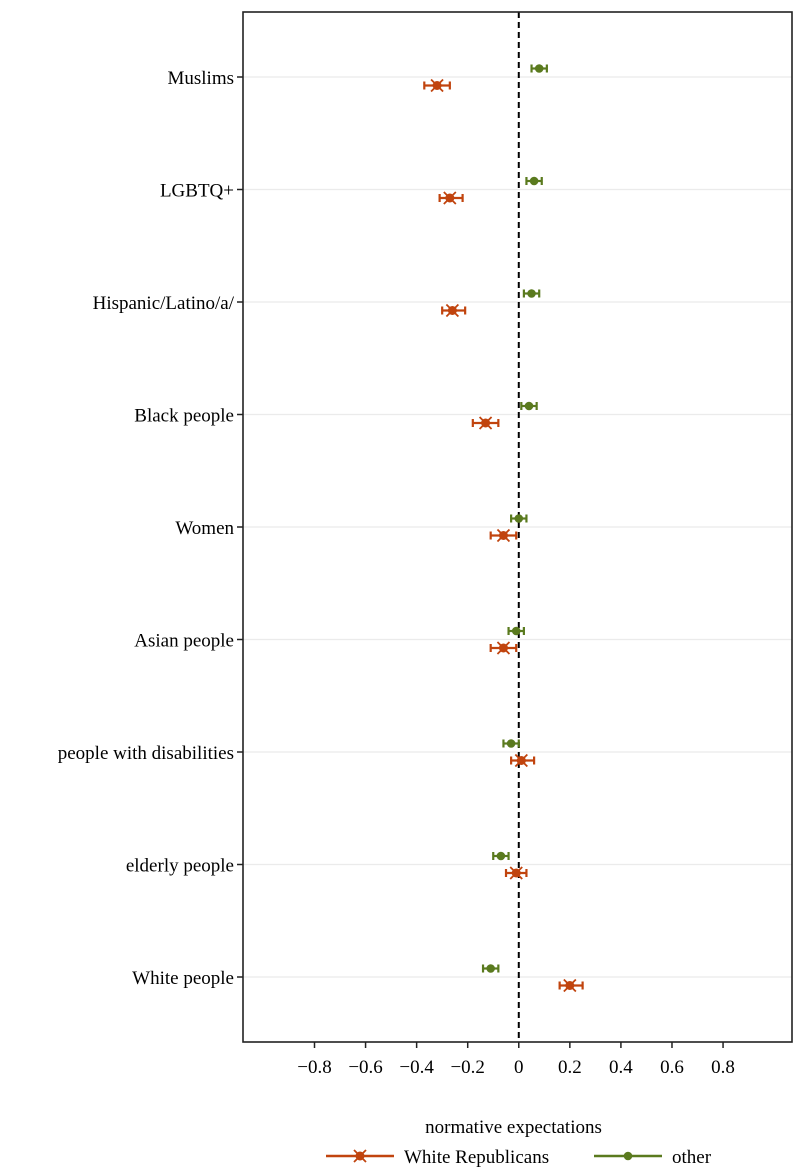  What do you see at coordinates (365, 1067) in the screenshot?
I see `x-tick-label: −0.6` at bounding box center [365, 1067].